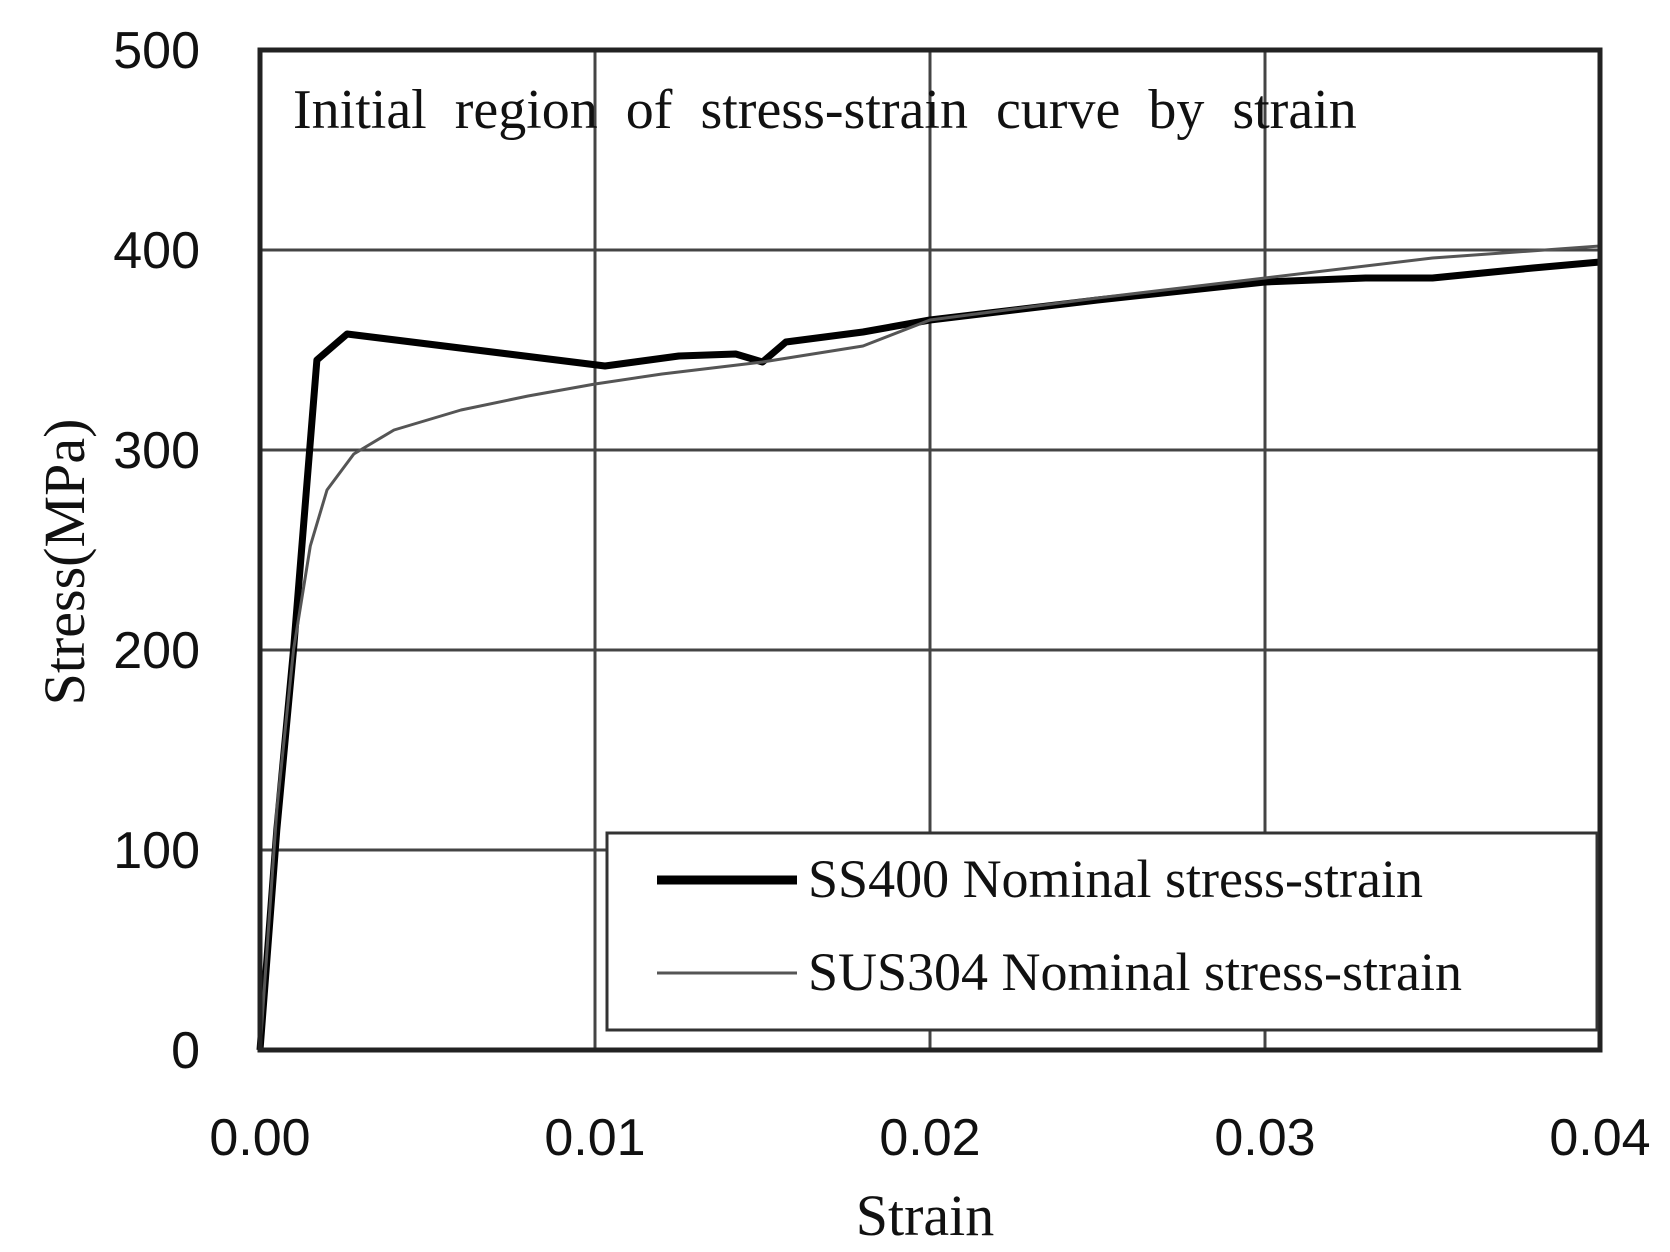  What do you see at coordinates (925, 1215) in the screenshot?
I see `x-axis-label: Strain` at bounding box center [925, 1215].